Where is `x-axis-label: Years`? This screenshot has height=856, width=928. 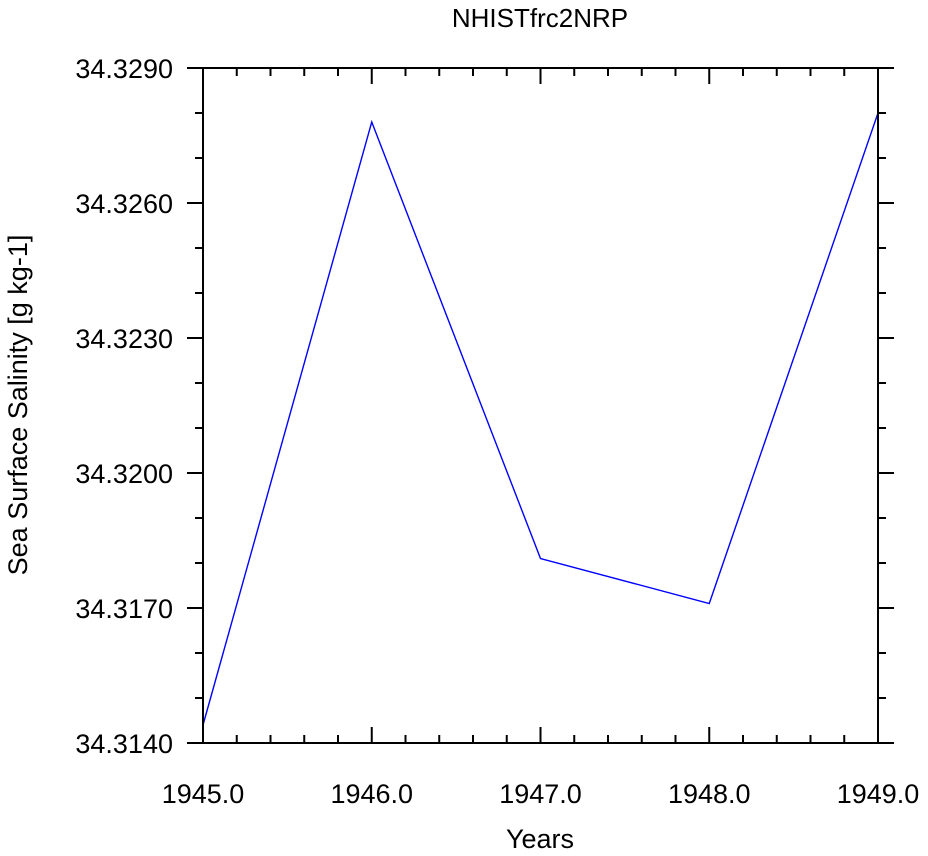
x-axis-label: Years is located at coordinates (540, 839).